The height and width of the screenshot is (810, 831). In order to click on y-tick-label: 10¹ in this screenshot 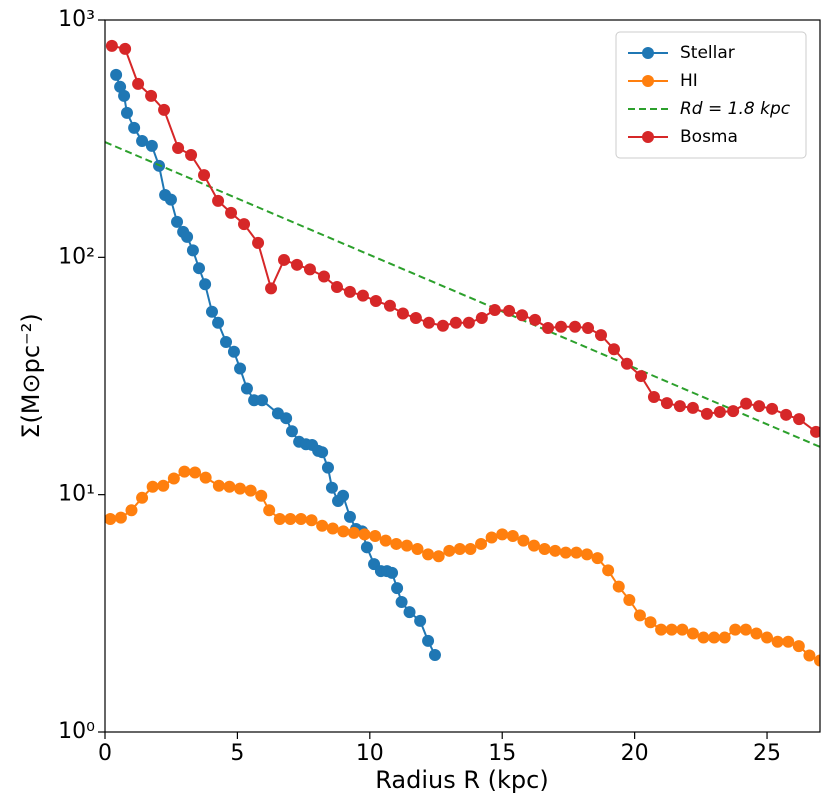, I will do `click(76, 494)`.